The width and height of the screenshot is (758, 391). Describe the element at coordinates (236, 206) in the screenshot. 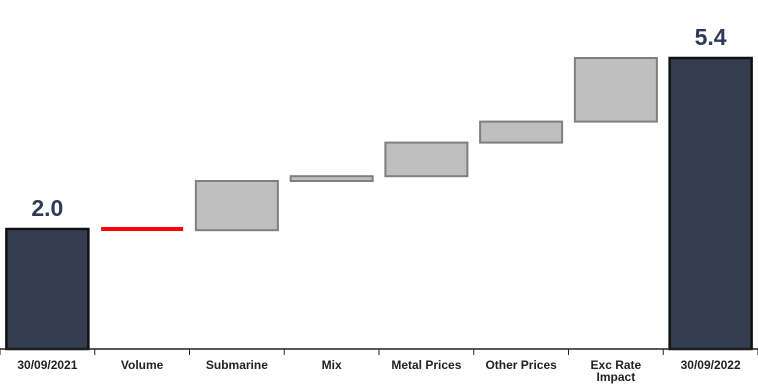

I see `bar-submarine` at that location.